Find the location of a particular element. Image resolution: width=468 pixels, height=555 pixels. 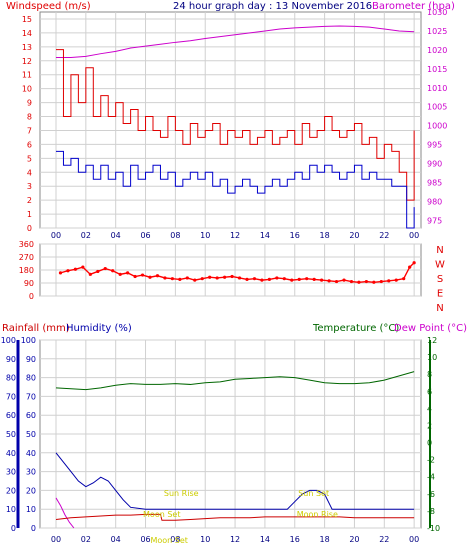

y-humidity-tick-label: 80 is located at coordinates (31, 378).